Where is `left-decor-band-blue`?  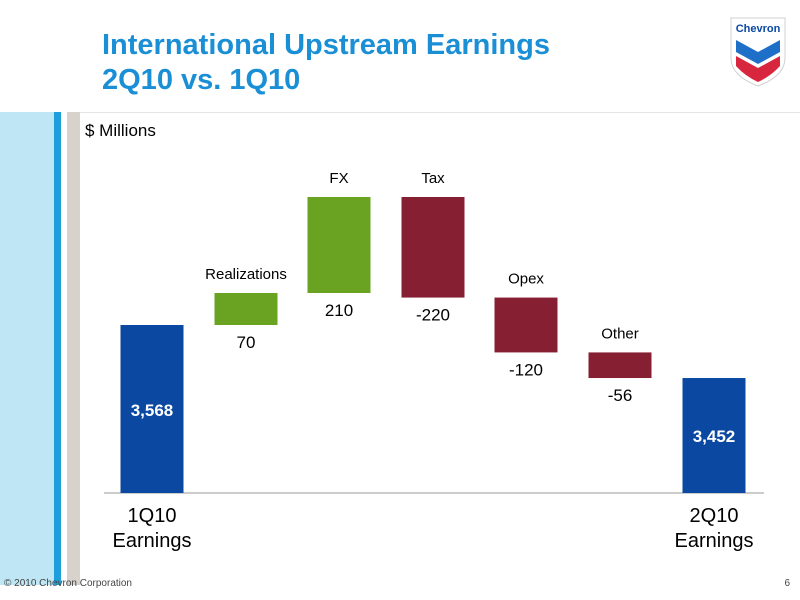
left-decor-band-blue is located at coordinates (57, 348).